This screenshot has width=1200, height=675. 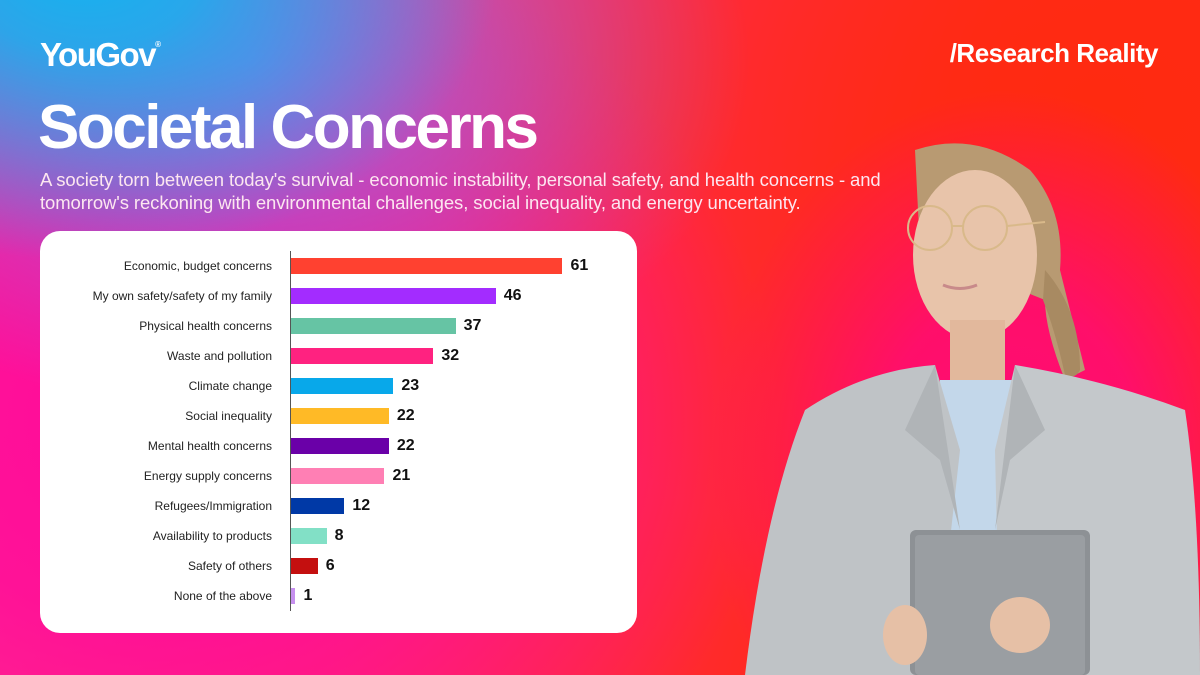 I want to click on value-label: 32, so click(x=450, y=355).